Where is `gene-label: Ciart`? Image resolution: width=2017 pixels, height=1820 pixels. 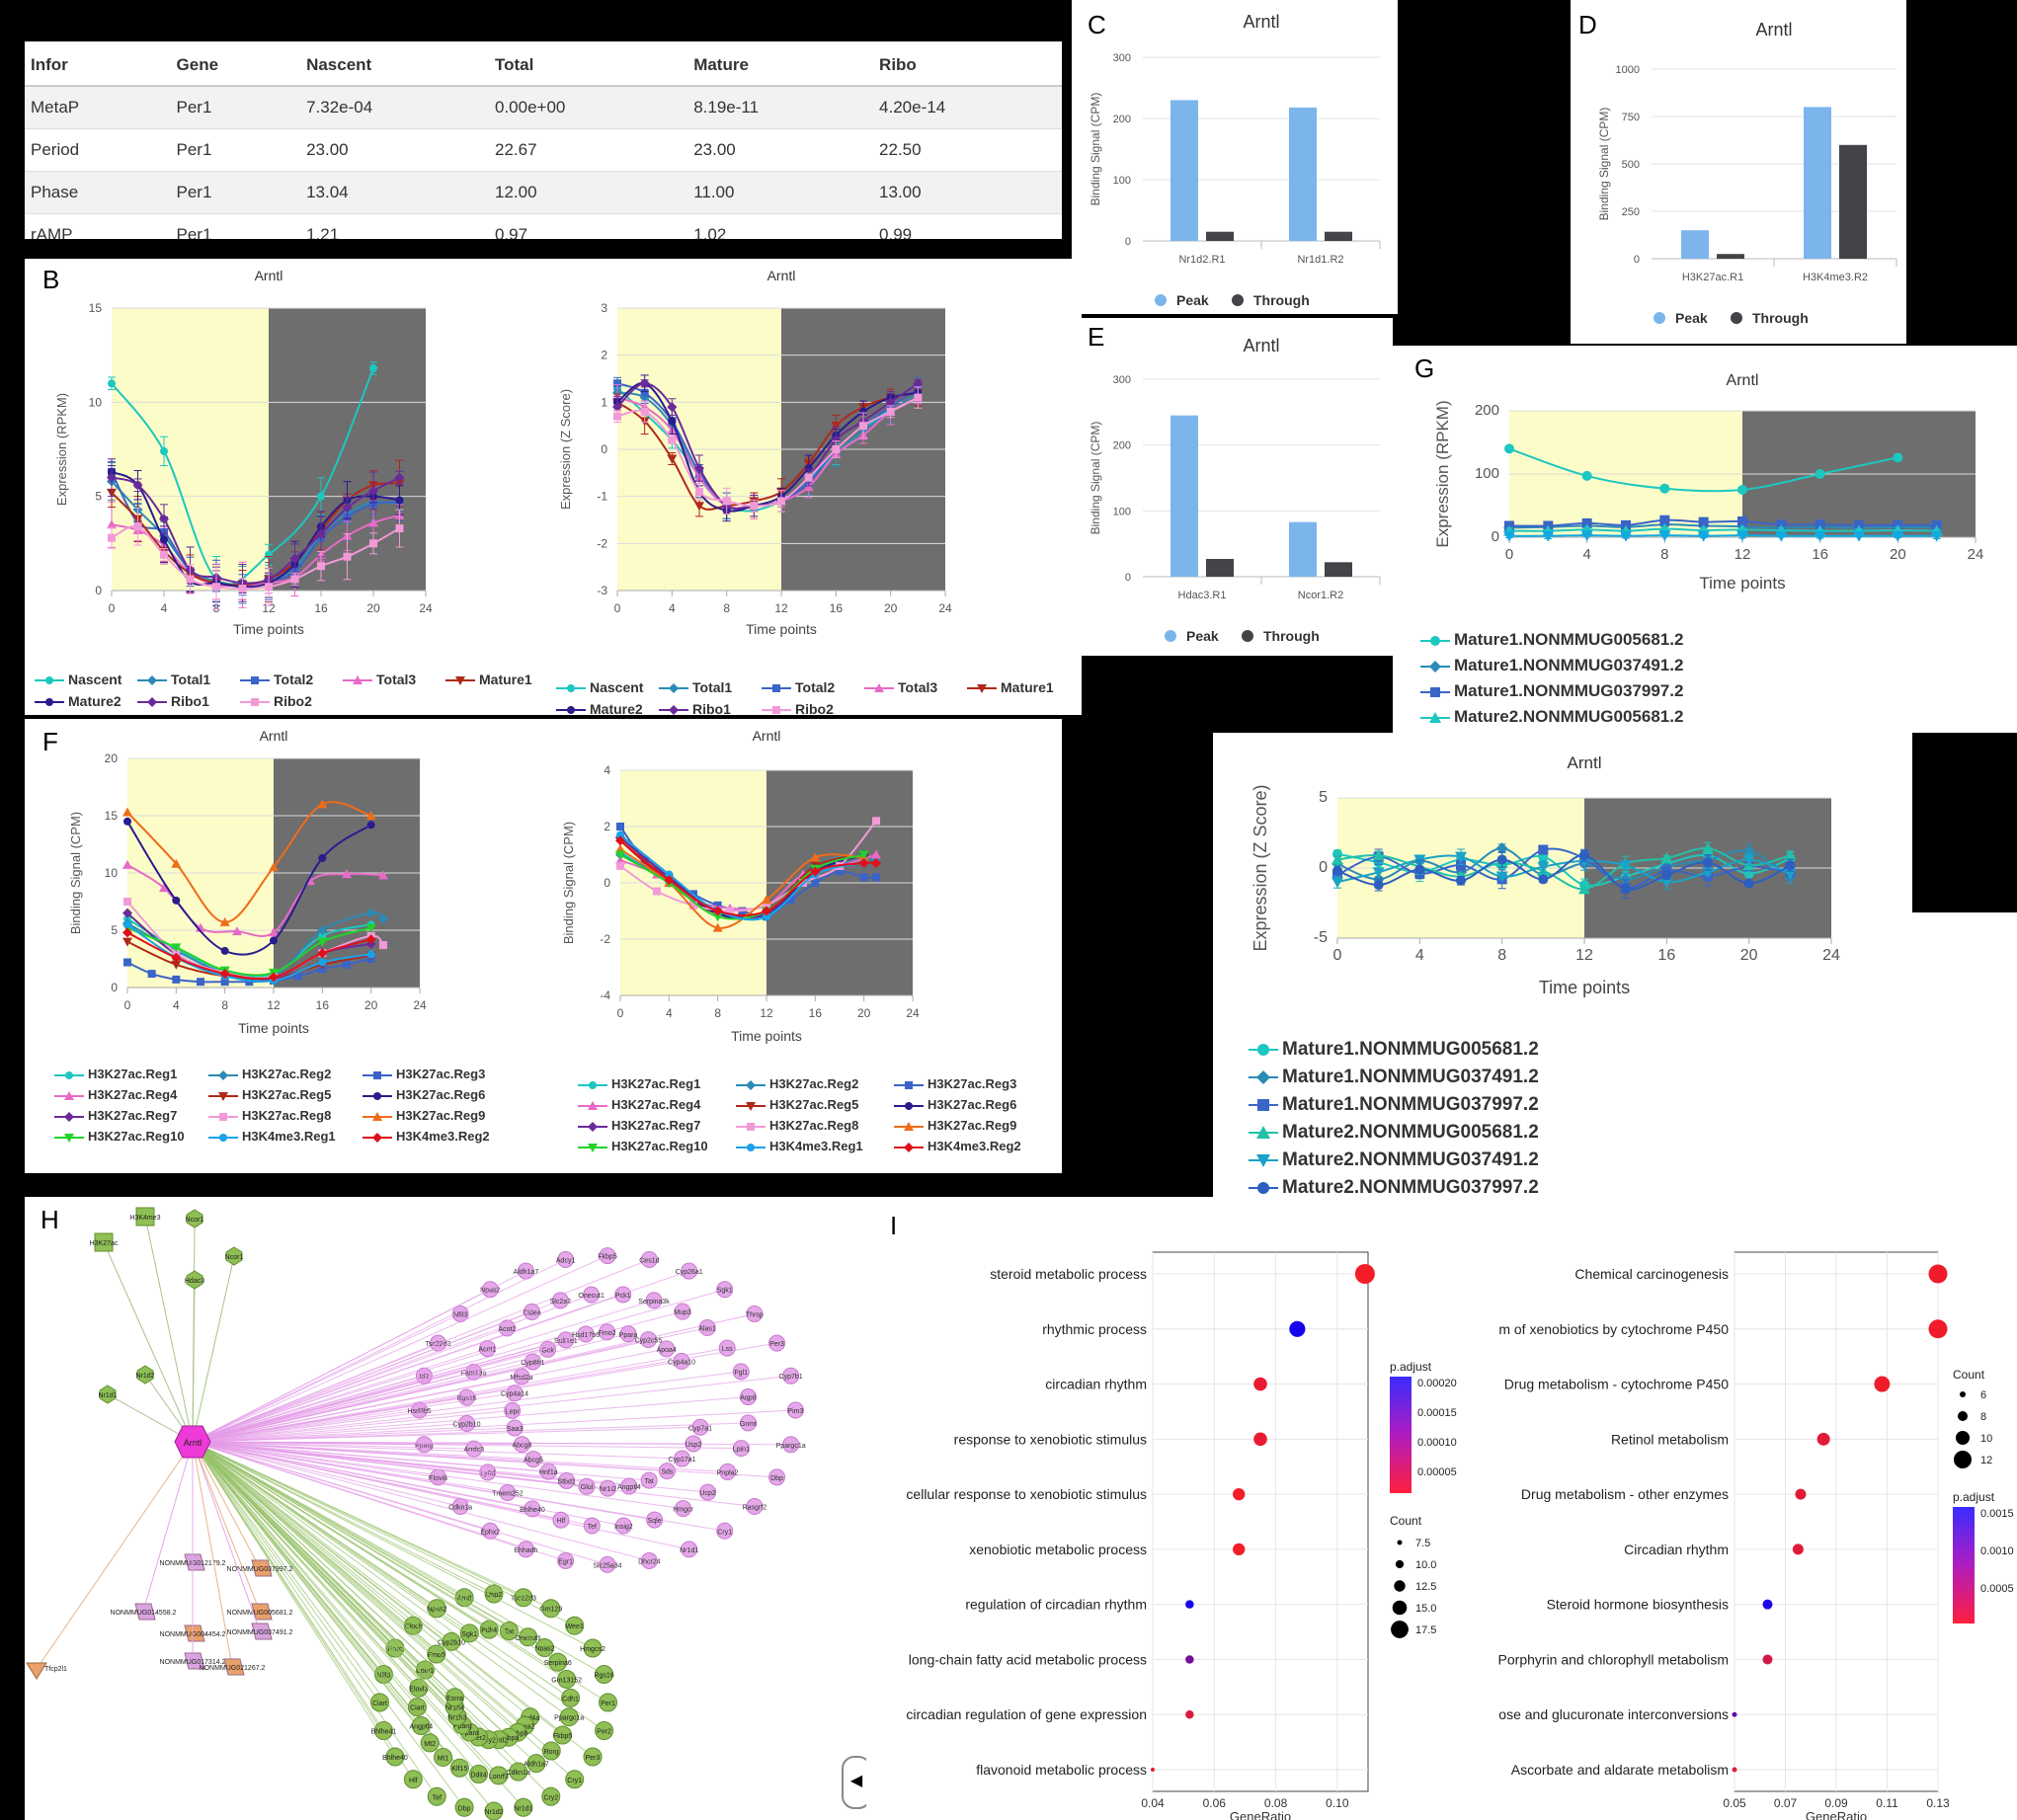 gene-label: Ciart is located at coordinates (417, 1708).